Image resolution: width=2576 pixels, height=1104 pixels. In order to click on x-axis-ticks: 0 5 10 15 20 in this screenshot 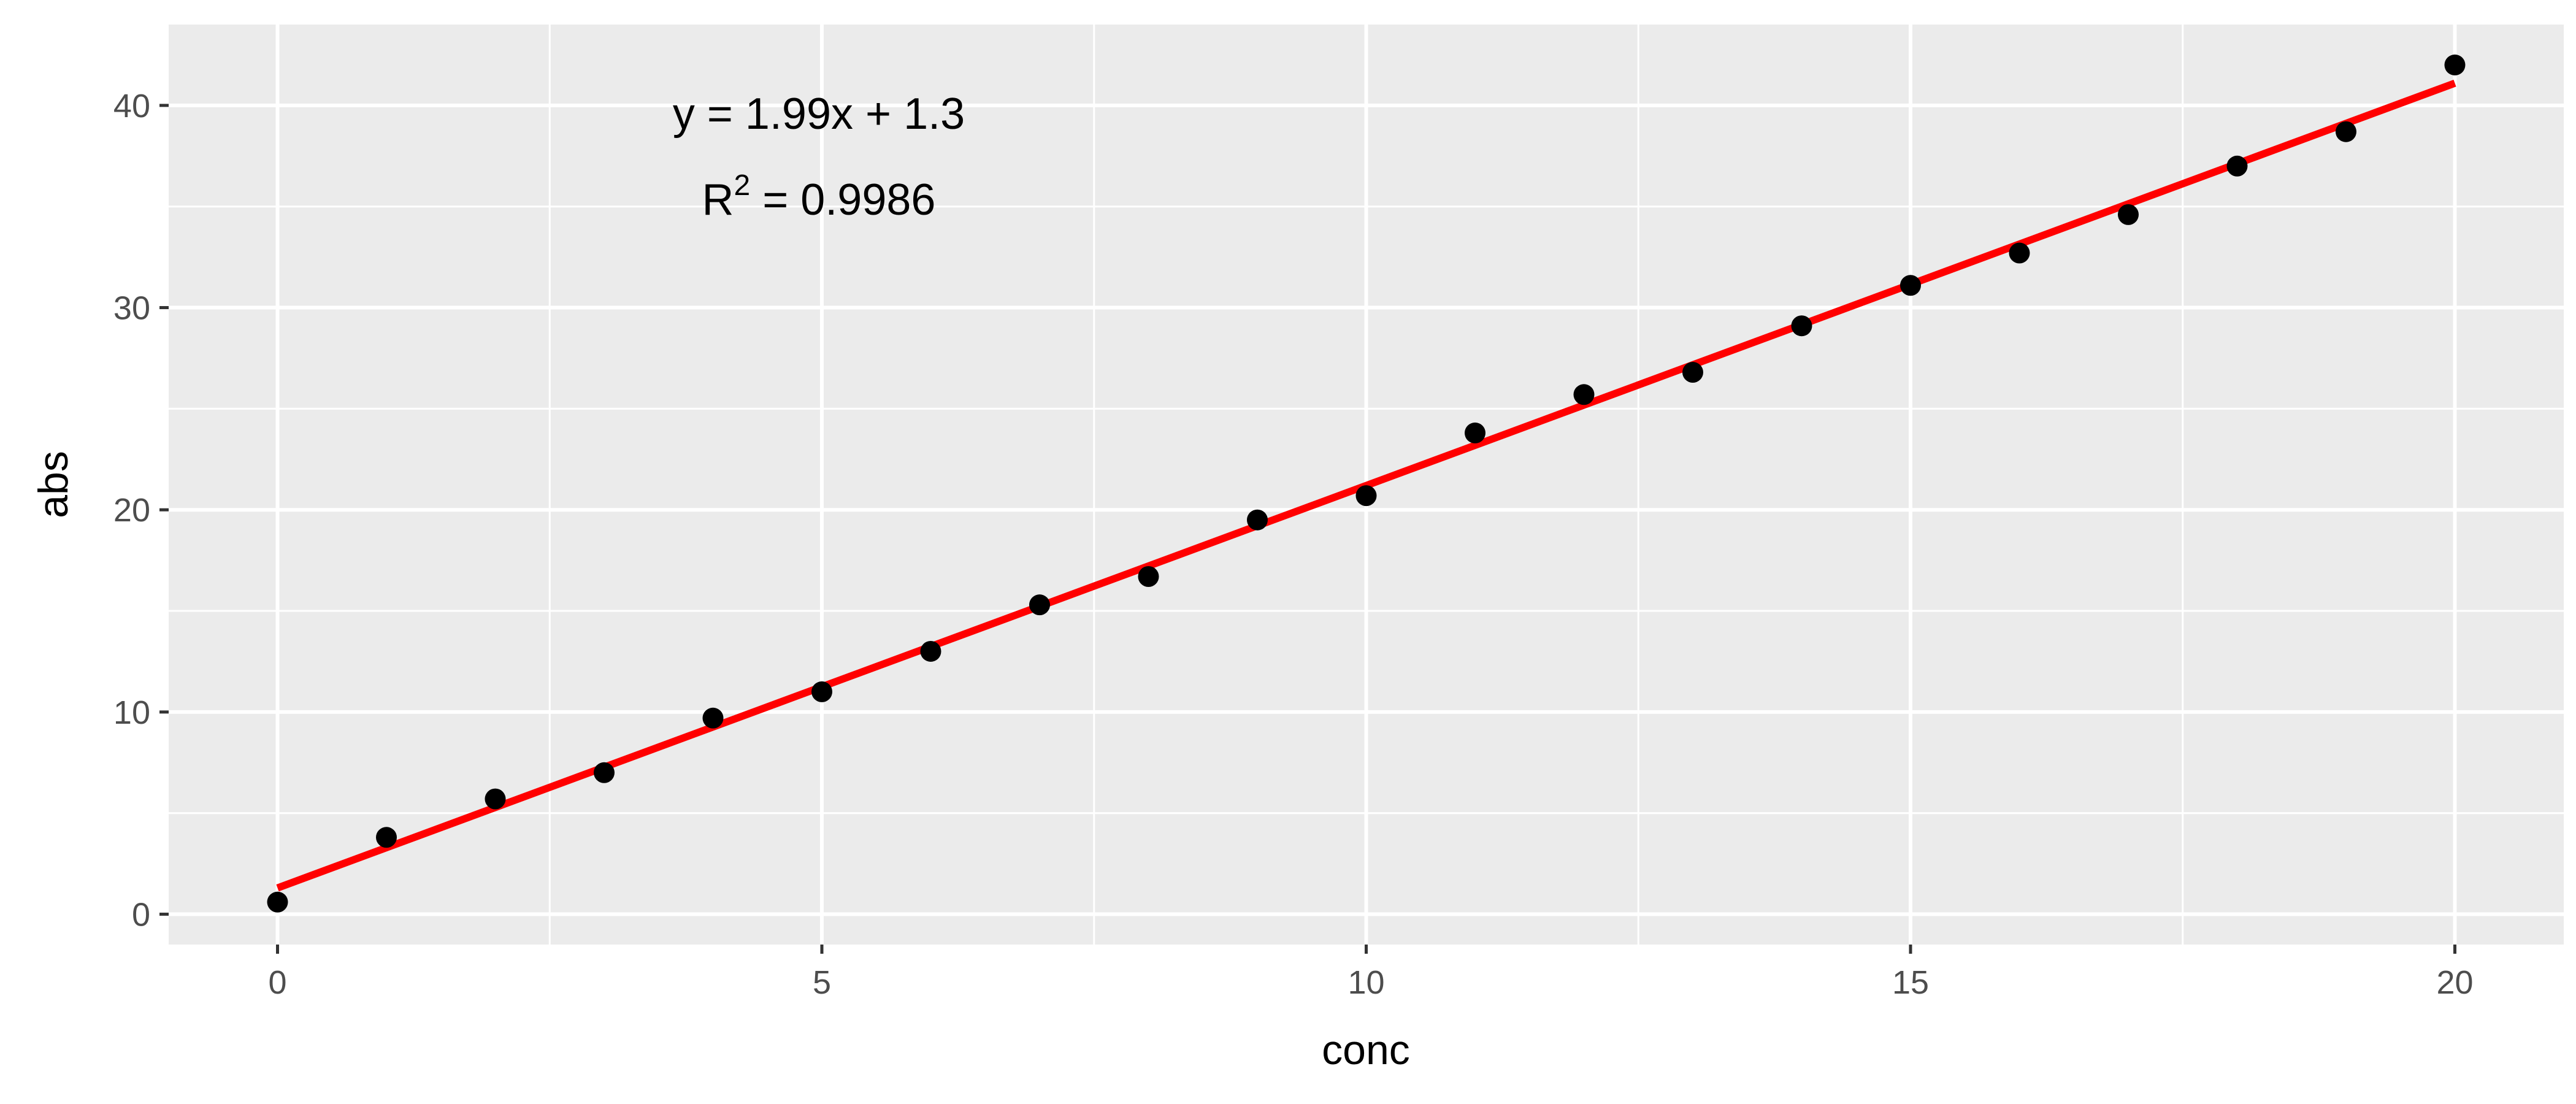, I will do `click(1371, 973)`.